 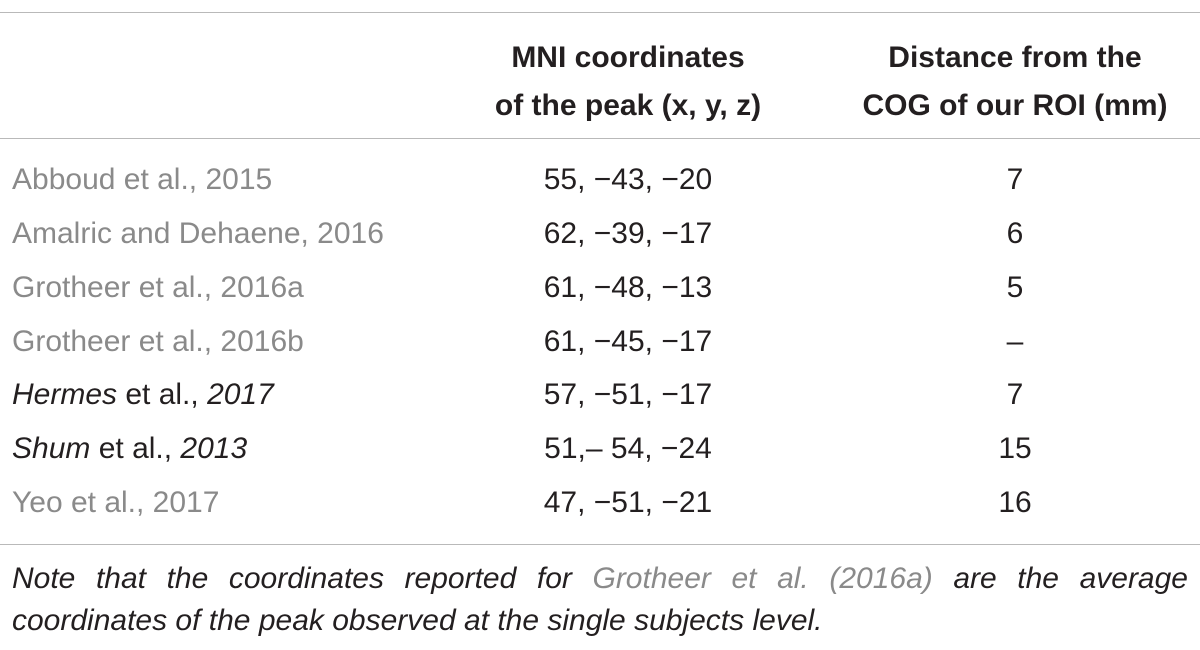 I want to click on header-line: MNI coordinates, so click(x=628, y=57).